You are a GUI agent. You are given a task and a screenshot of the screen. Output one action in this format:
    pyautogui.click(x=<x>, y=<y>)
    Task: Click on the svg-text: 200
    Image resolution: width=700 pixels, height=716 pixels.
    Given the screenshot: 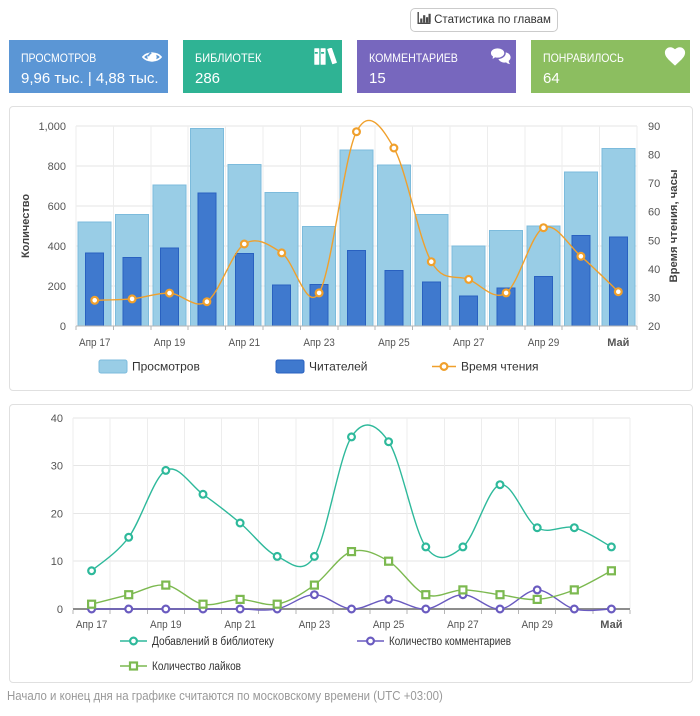 What is the action you would take?
    pyautogui.click(x=57, y=287)
    